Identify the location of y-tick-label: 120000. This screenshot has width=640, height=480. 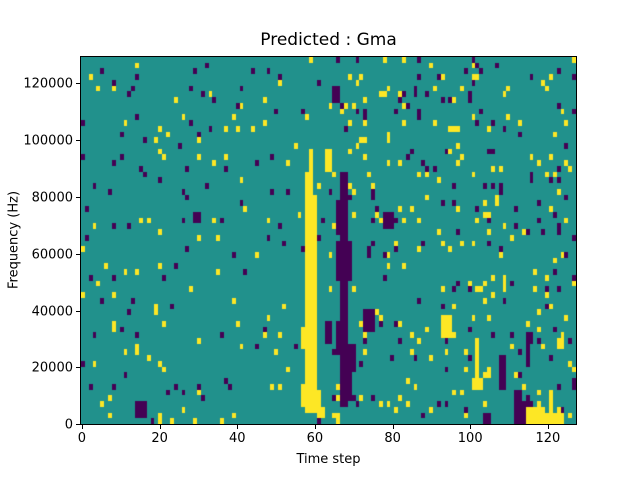
(48, 84).